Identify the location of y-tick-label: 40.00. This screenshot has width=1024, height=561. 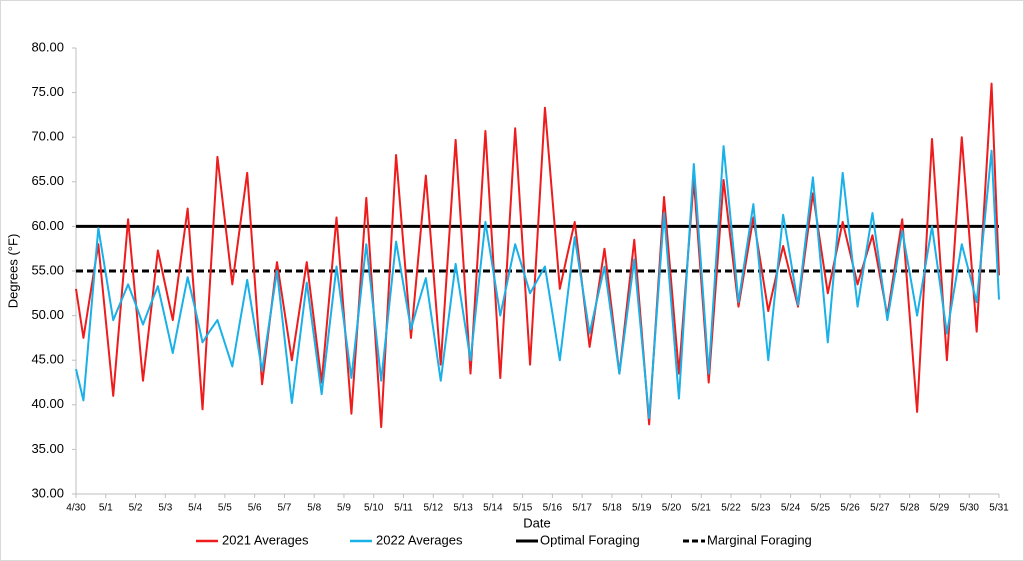
(47, 403).